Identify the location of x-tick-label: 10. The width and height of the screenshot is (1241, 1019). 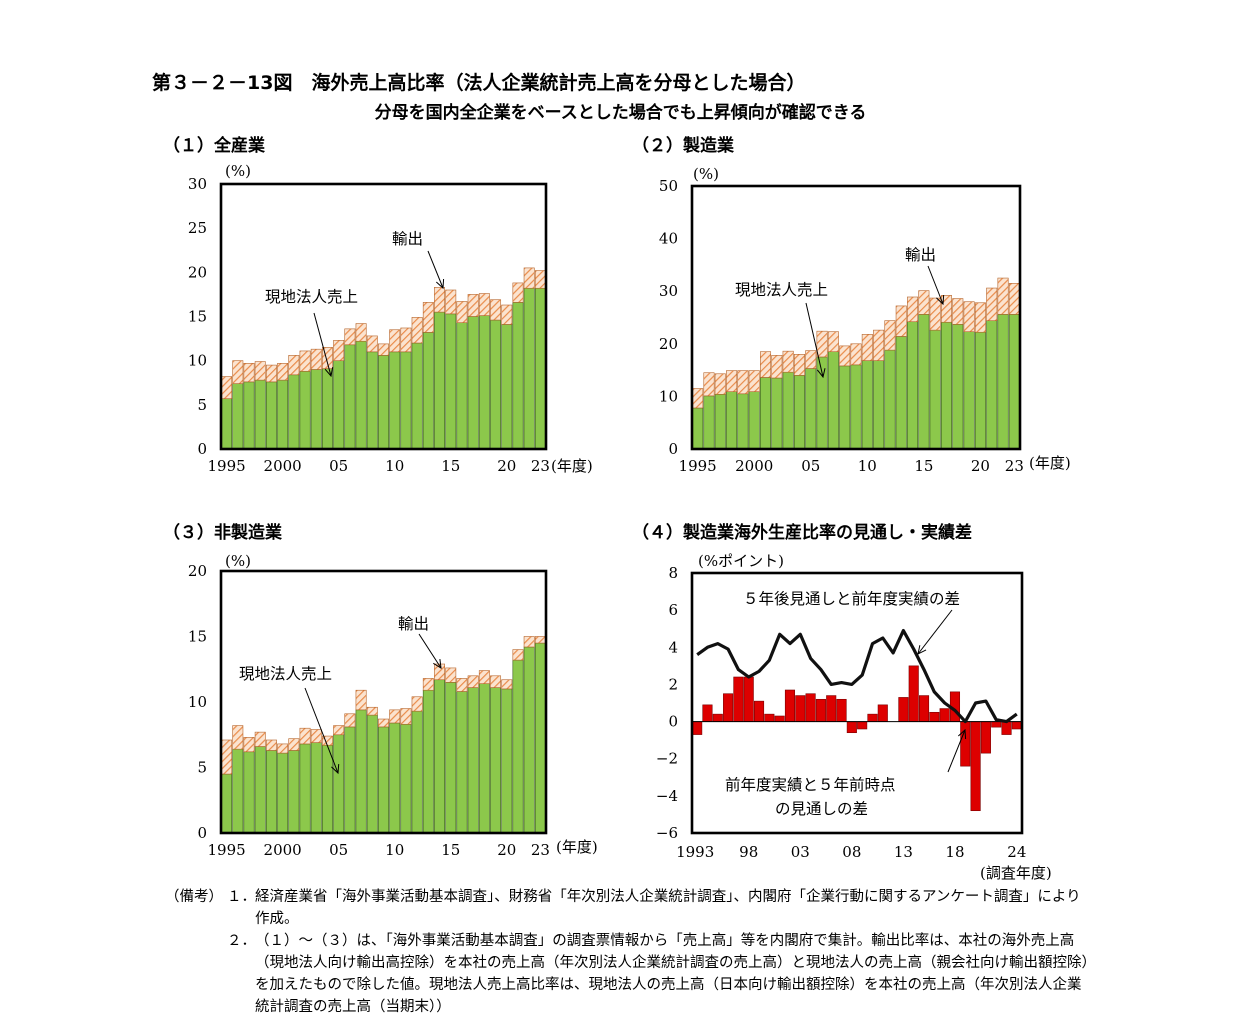
(867, 466).